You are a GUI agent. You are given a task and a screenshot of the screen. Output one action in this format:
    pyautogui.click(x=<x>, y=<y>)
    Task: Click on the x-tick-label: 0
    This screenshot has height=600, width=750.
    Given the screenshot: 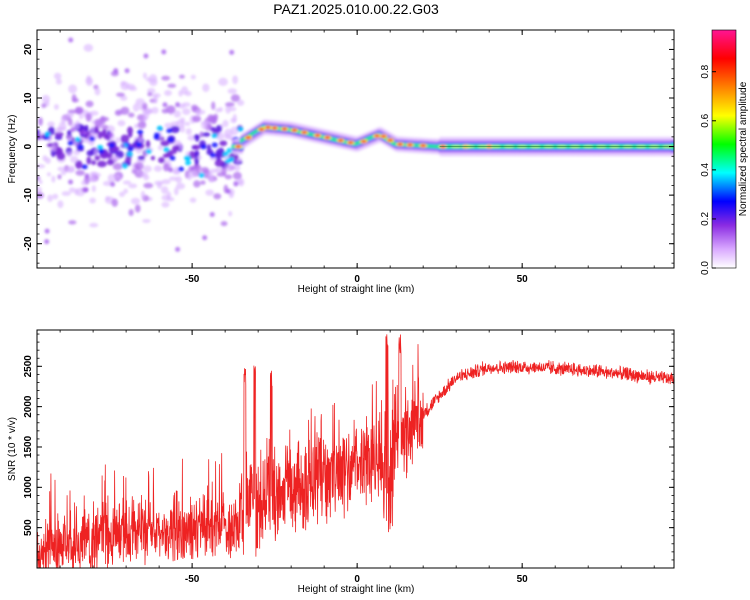 What is the action you would take?
    pyautogui.click(x=357, y=279)
    